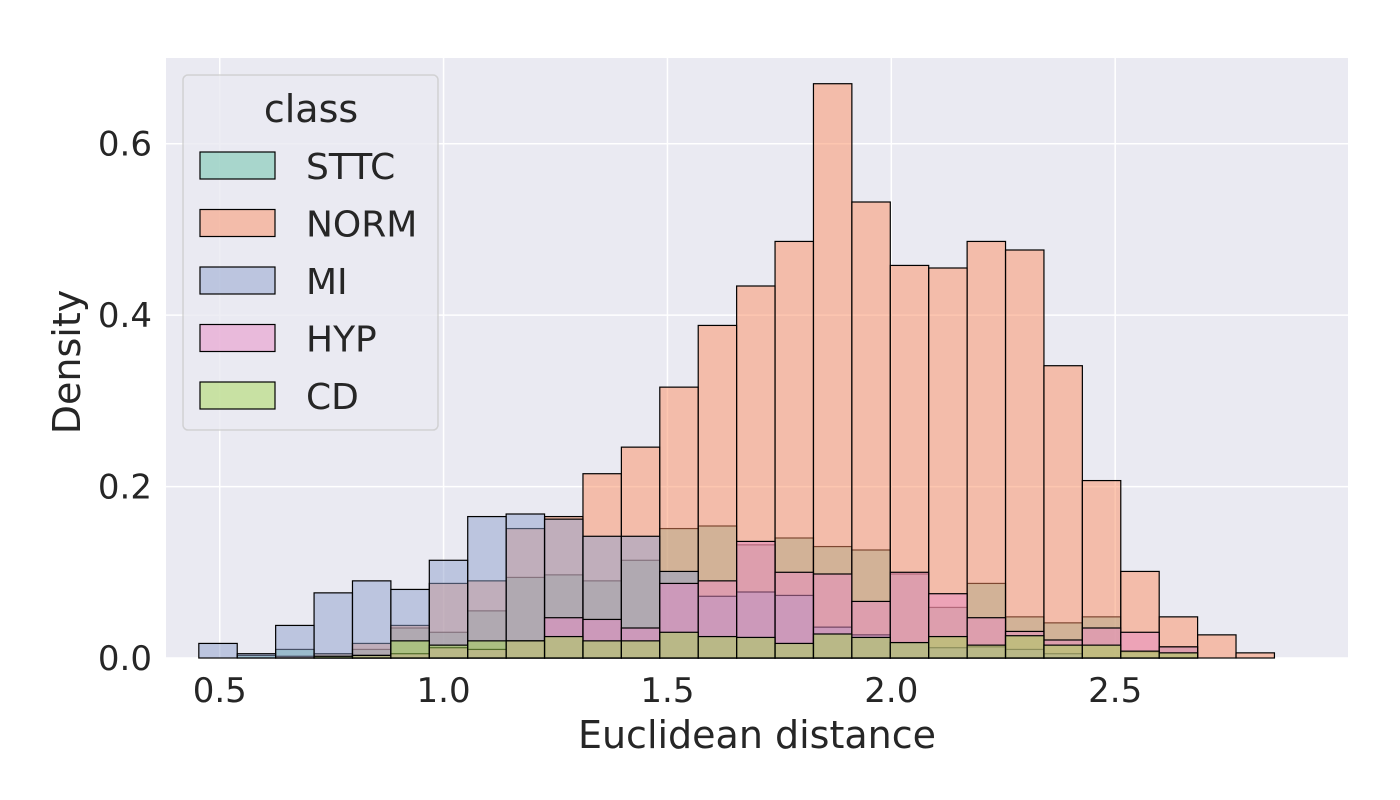 The width and height of the screenshot is (1400, 800). I want to click on y-axis-label: Density, so click(67, 362).